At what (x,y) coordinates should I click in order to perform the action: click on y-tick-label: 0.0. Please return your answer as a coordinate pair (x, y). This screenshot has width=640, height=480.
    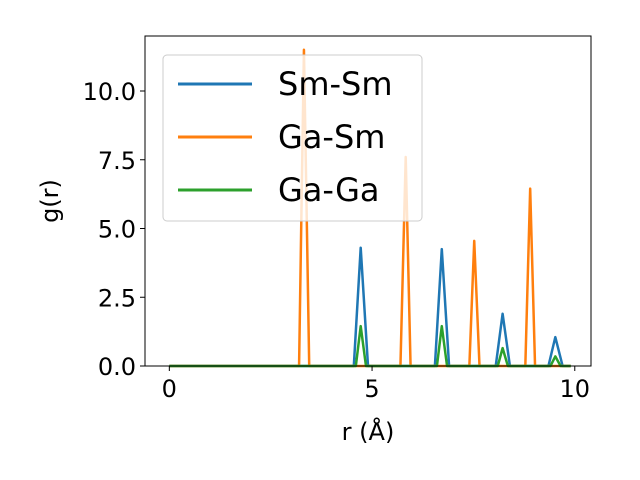
    Looking at the image, I should click on (117, 367).